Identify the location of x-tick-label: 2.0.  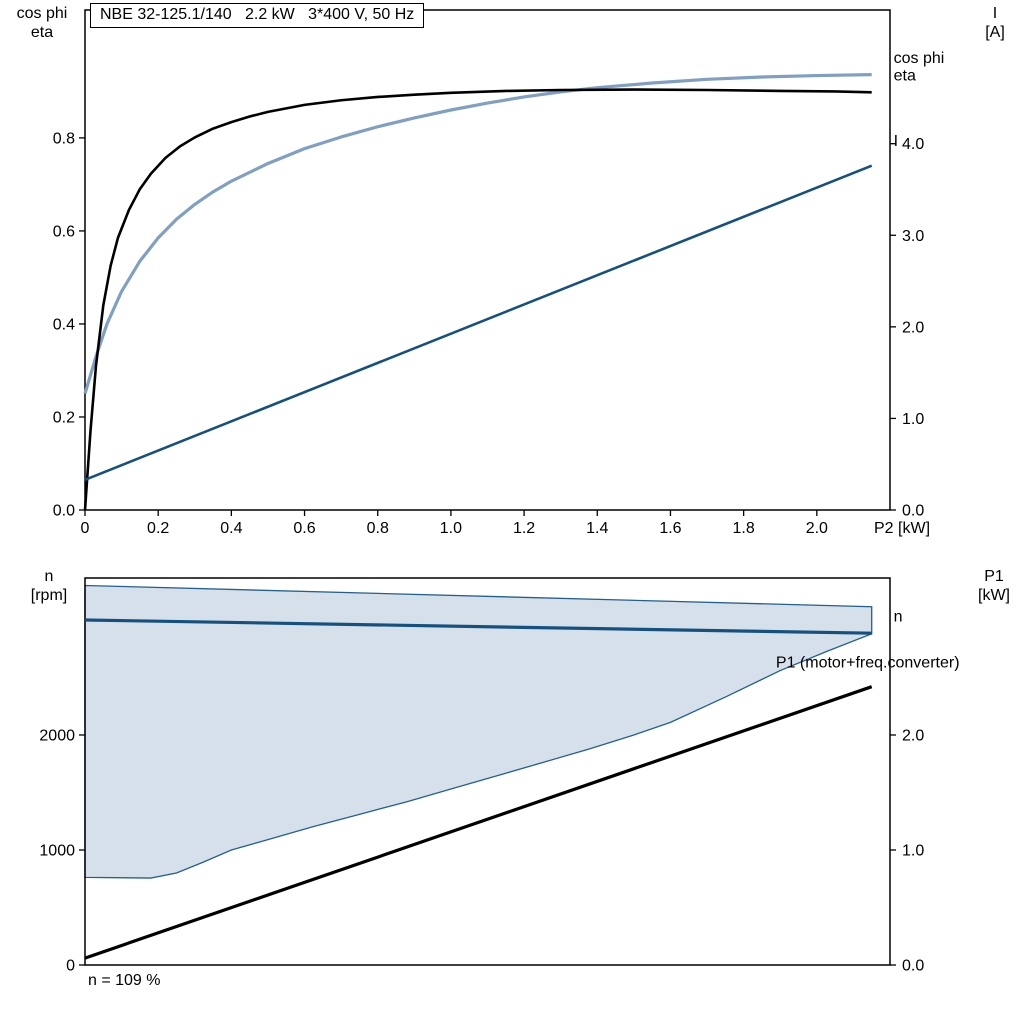
(817, 528).